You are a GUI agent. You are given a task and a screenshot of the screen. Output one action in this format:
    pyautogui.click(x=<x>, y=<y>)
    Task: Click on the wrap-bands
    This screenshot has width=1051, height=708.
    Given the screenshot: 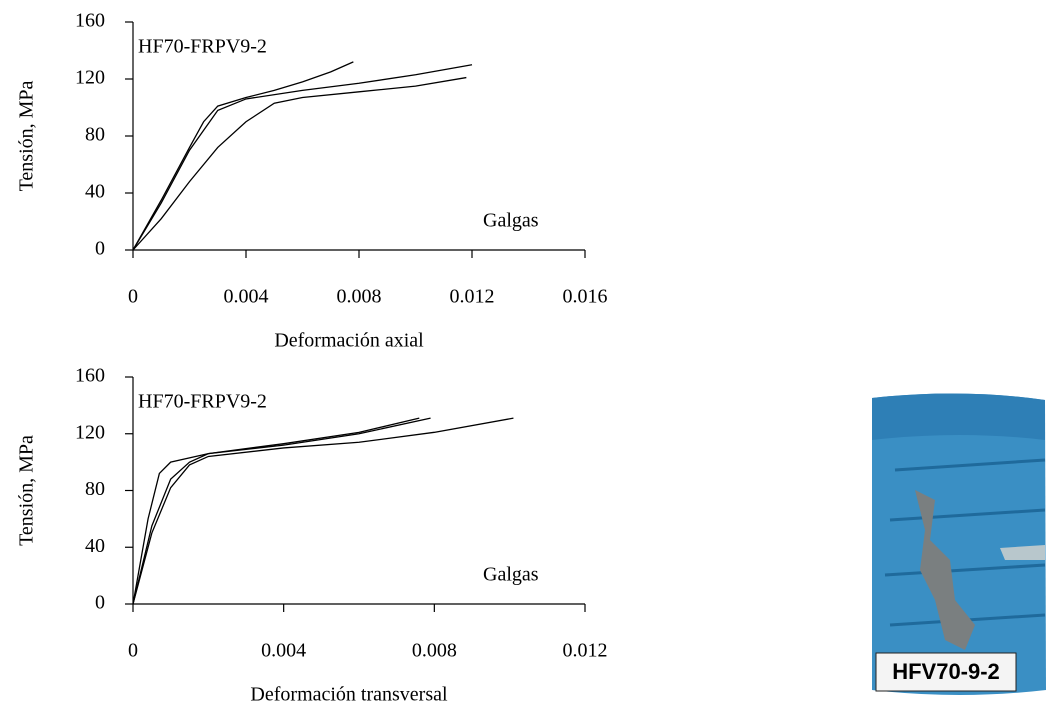 What is the action you would take?
    pyautogui.click(x=965, y=542)
    